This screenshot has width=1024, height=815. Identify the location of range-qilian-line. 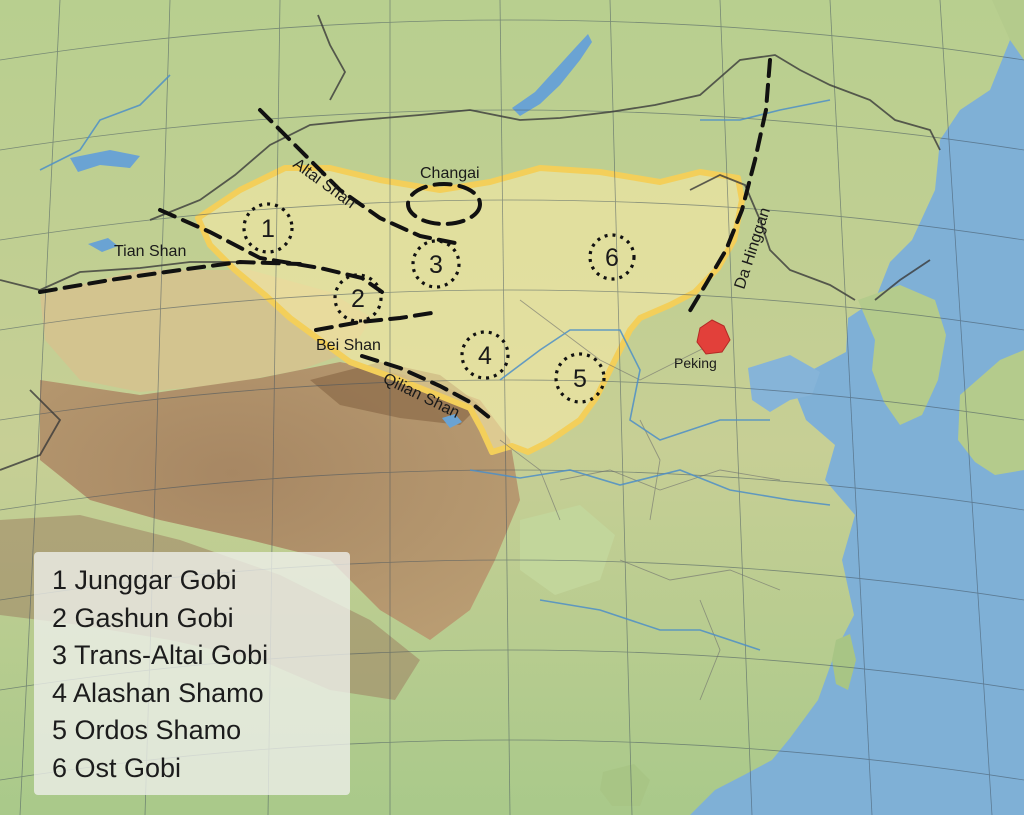
(426, 387).